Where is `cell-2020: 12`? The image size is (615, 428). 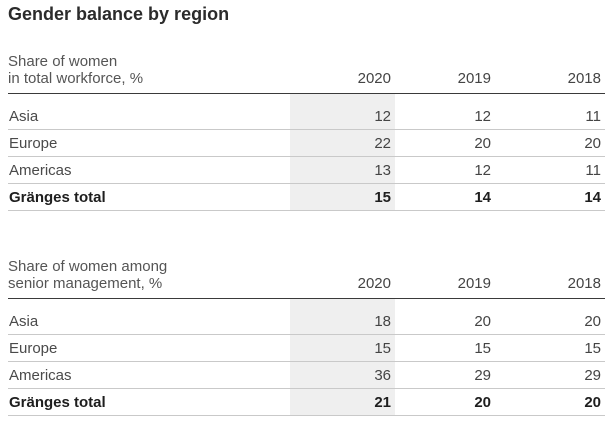 cell-2020: 12 is located at coordinates (342, 116).